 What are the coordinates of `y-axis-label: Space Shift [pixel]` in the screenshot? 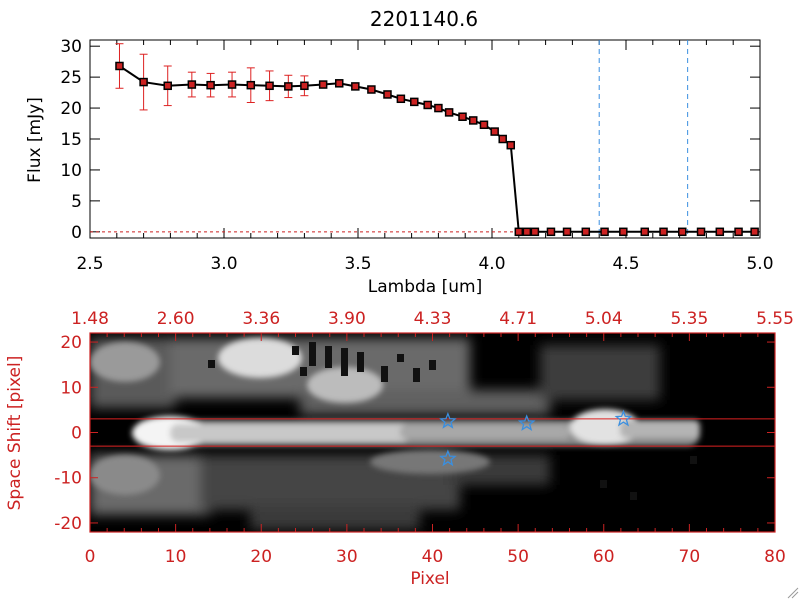 It's located at (15, 433).